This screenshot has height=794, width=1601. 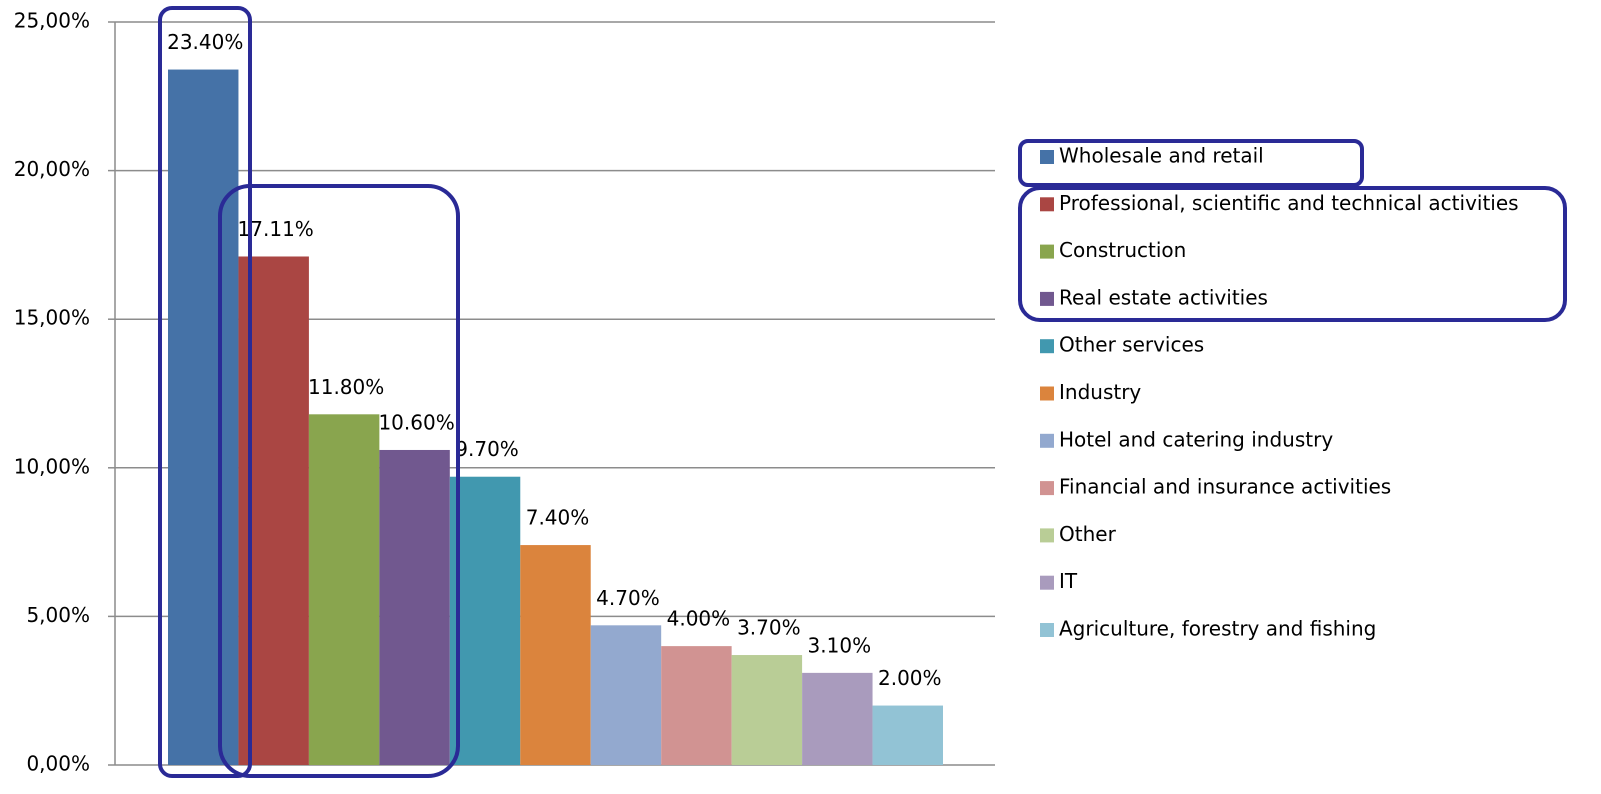 What do you see at coordinates (205, 42) in the screenshot?
I see `data-label: 23.40%` at bounding box center [205, 42].